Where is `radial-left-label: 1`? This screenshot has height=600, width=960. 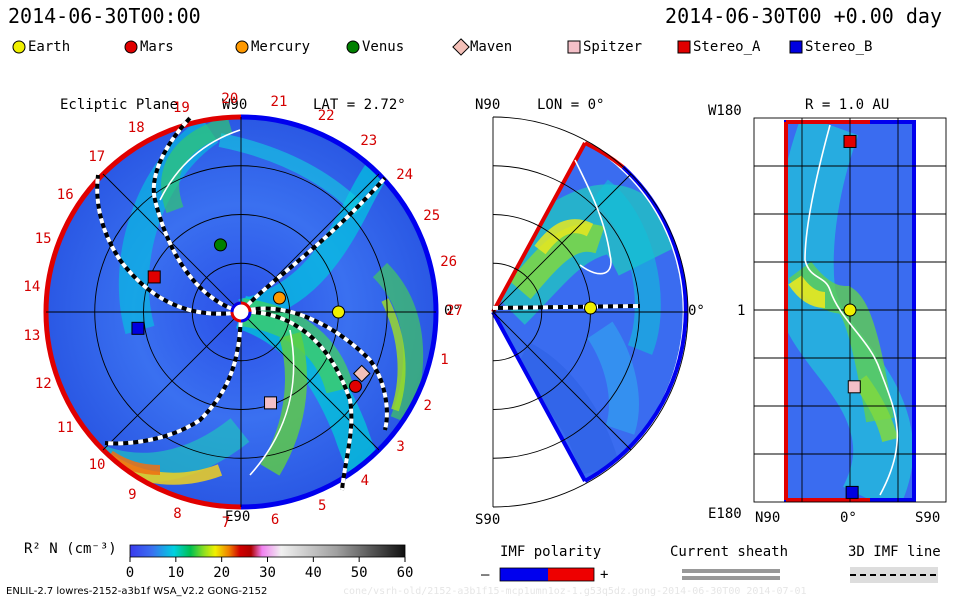
radial-left-label: 1 is located at coordinates (741, 311).